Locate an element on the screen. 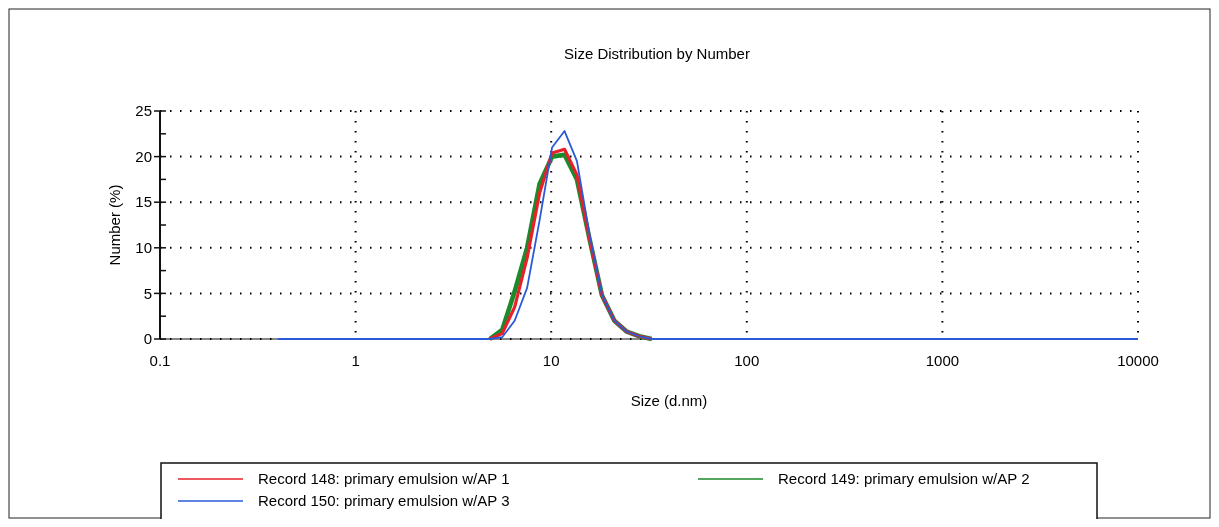 This screenshot has height=527, width=1219. y-tick-label: 20 is located at coordinates (143, 156).